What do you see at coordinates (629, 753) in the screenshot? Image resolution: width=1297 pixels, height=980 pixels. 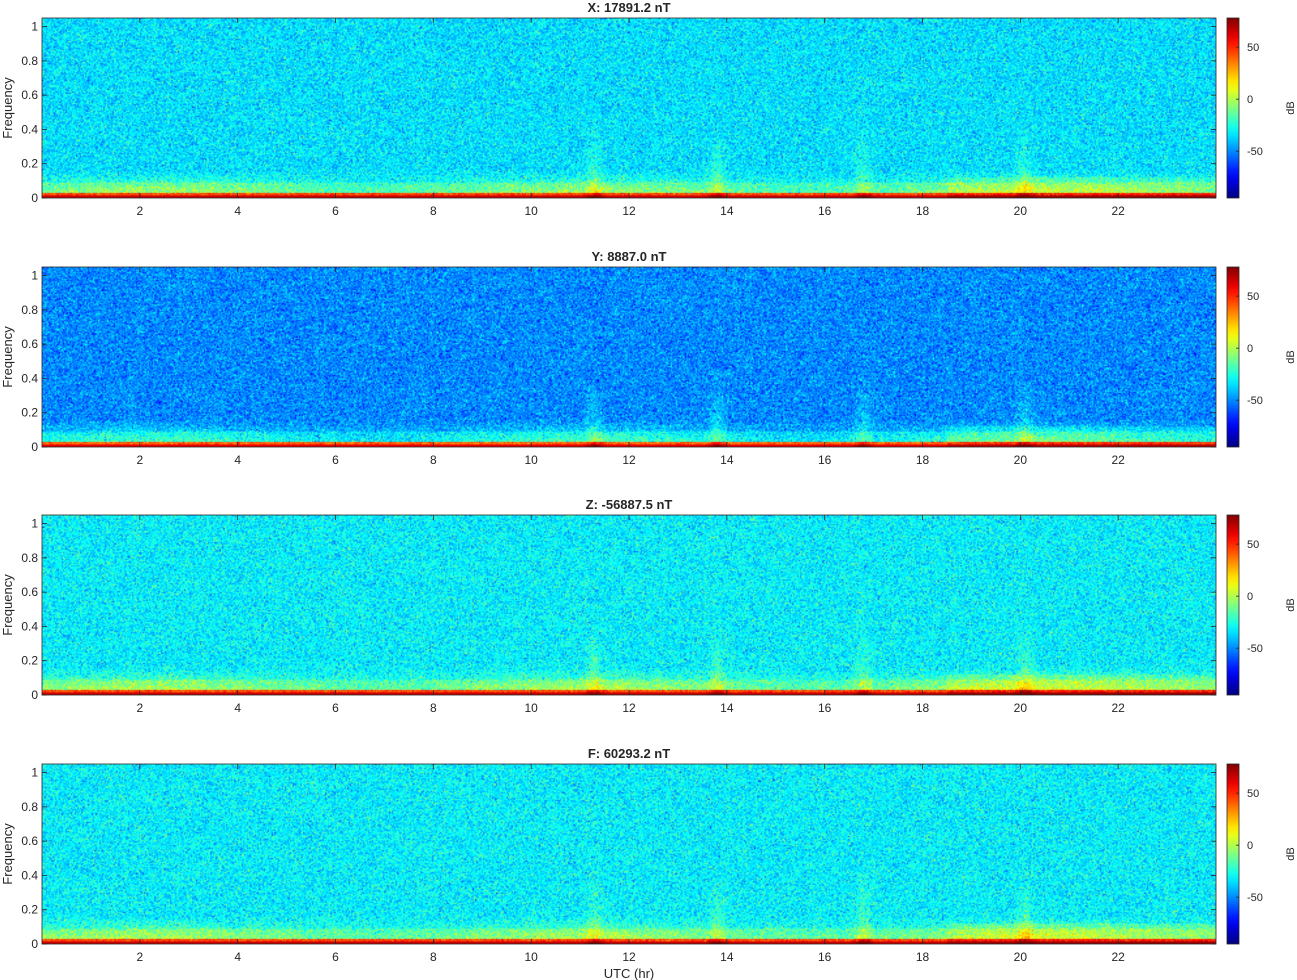 I see `panel-title: F: 60293.2 nT` at bounding box center [629, 753].